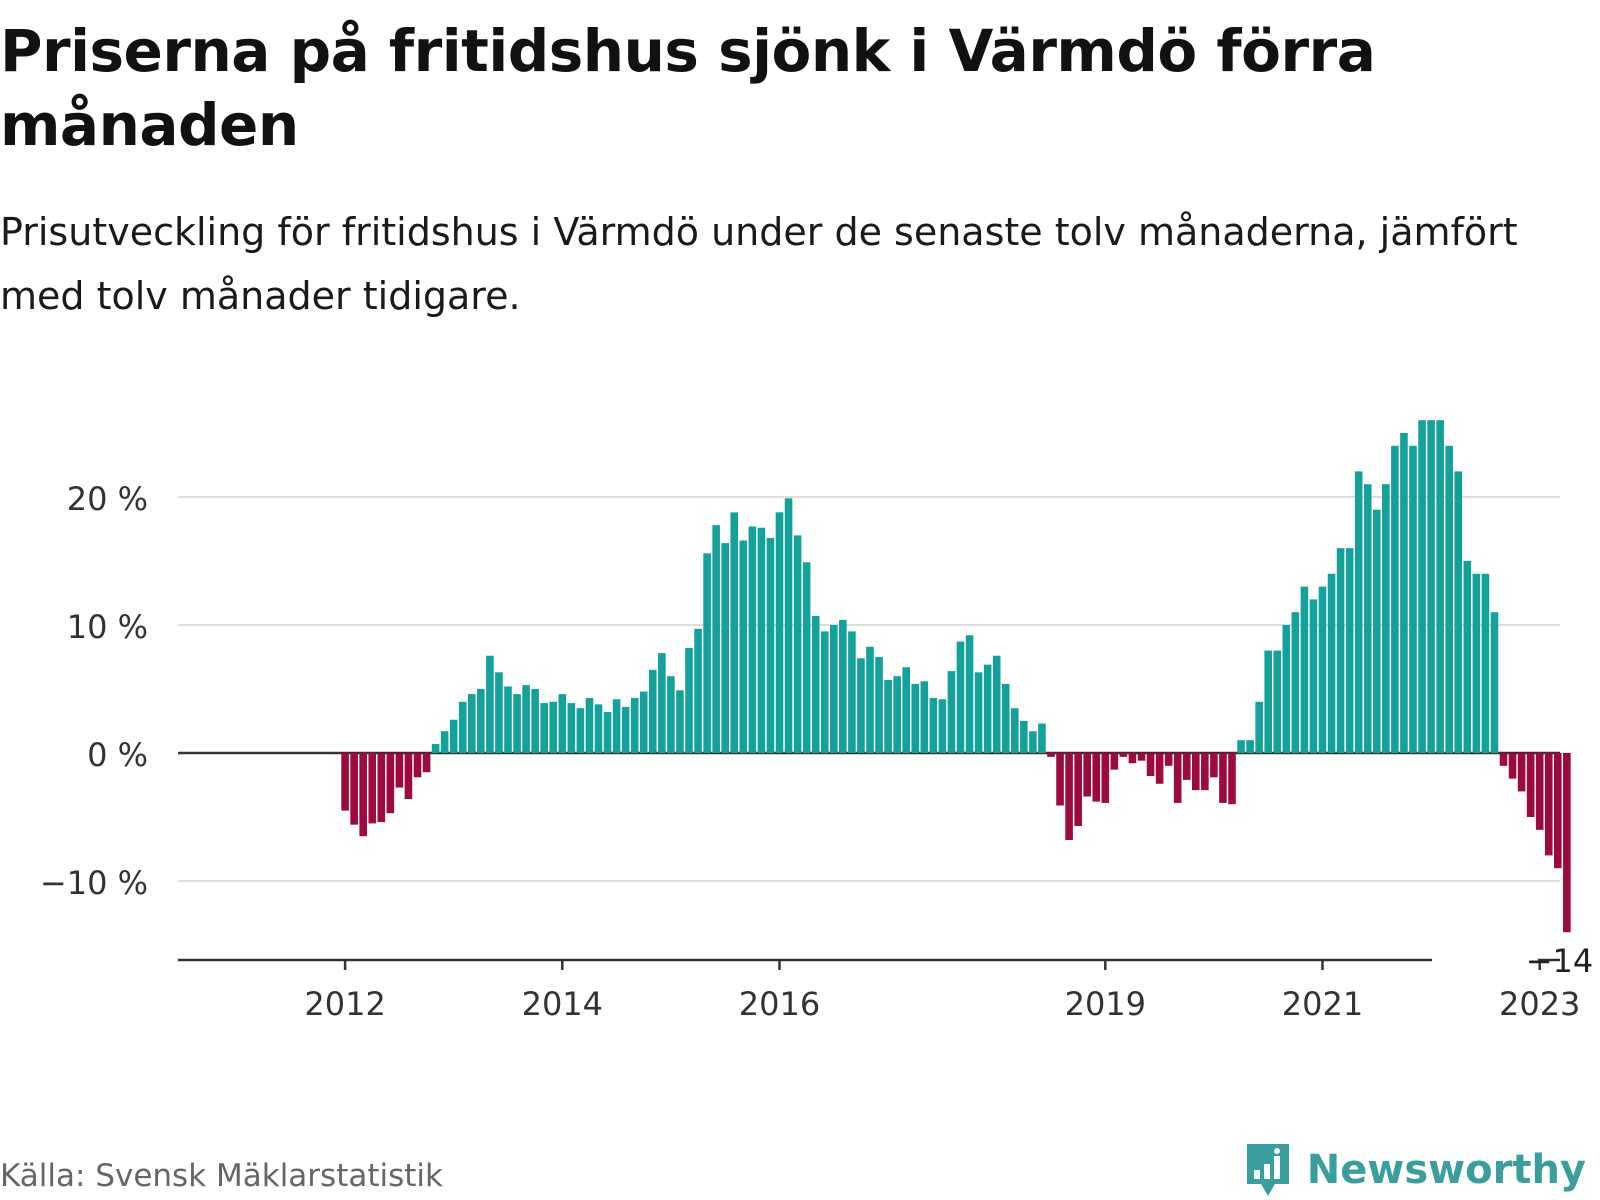 This screenshot has width=1600, height=1200. What do you see at coordinates (1105, 1004) in the screenshot?
I see `x-tick-label: 2019` at bounding box center [1105, 1004].